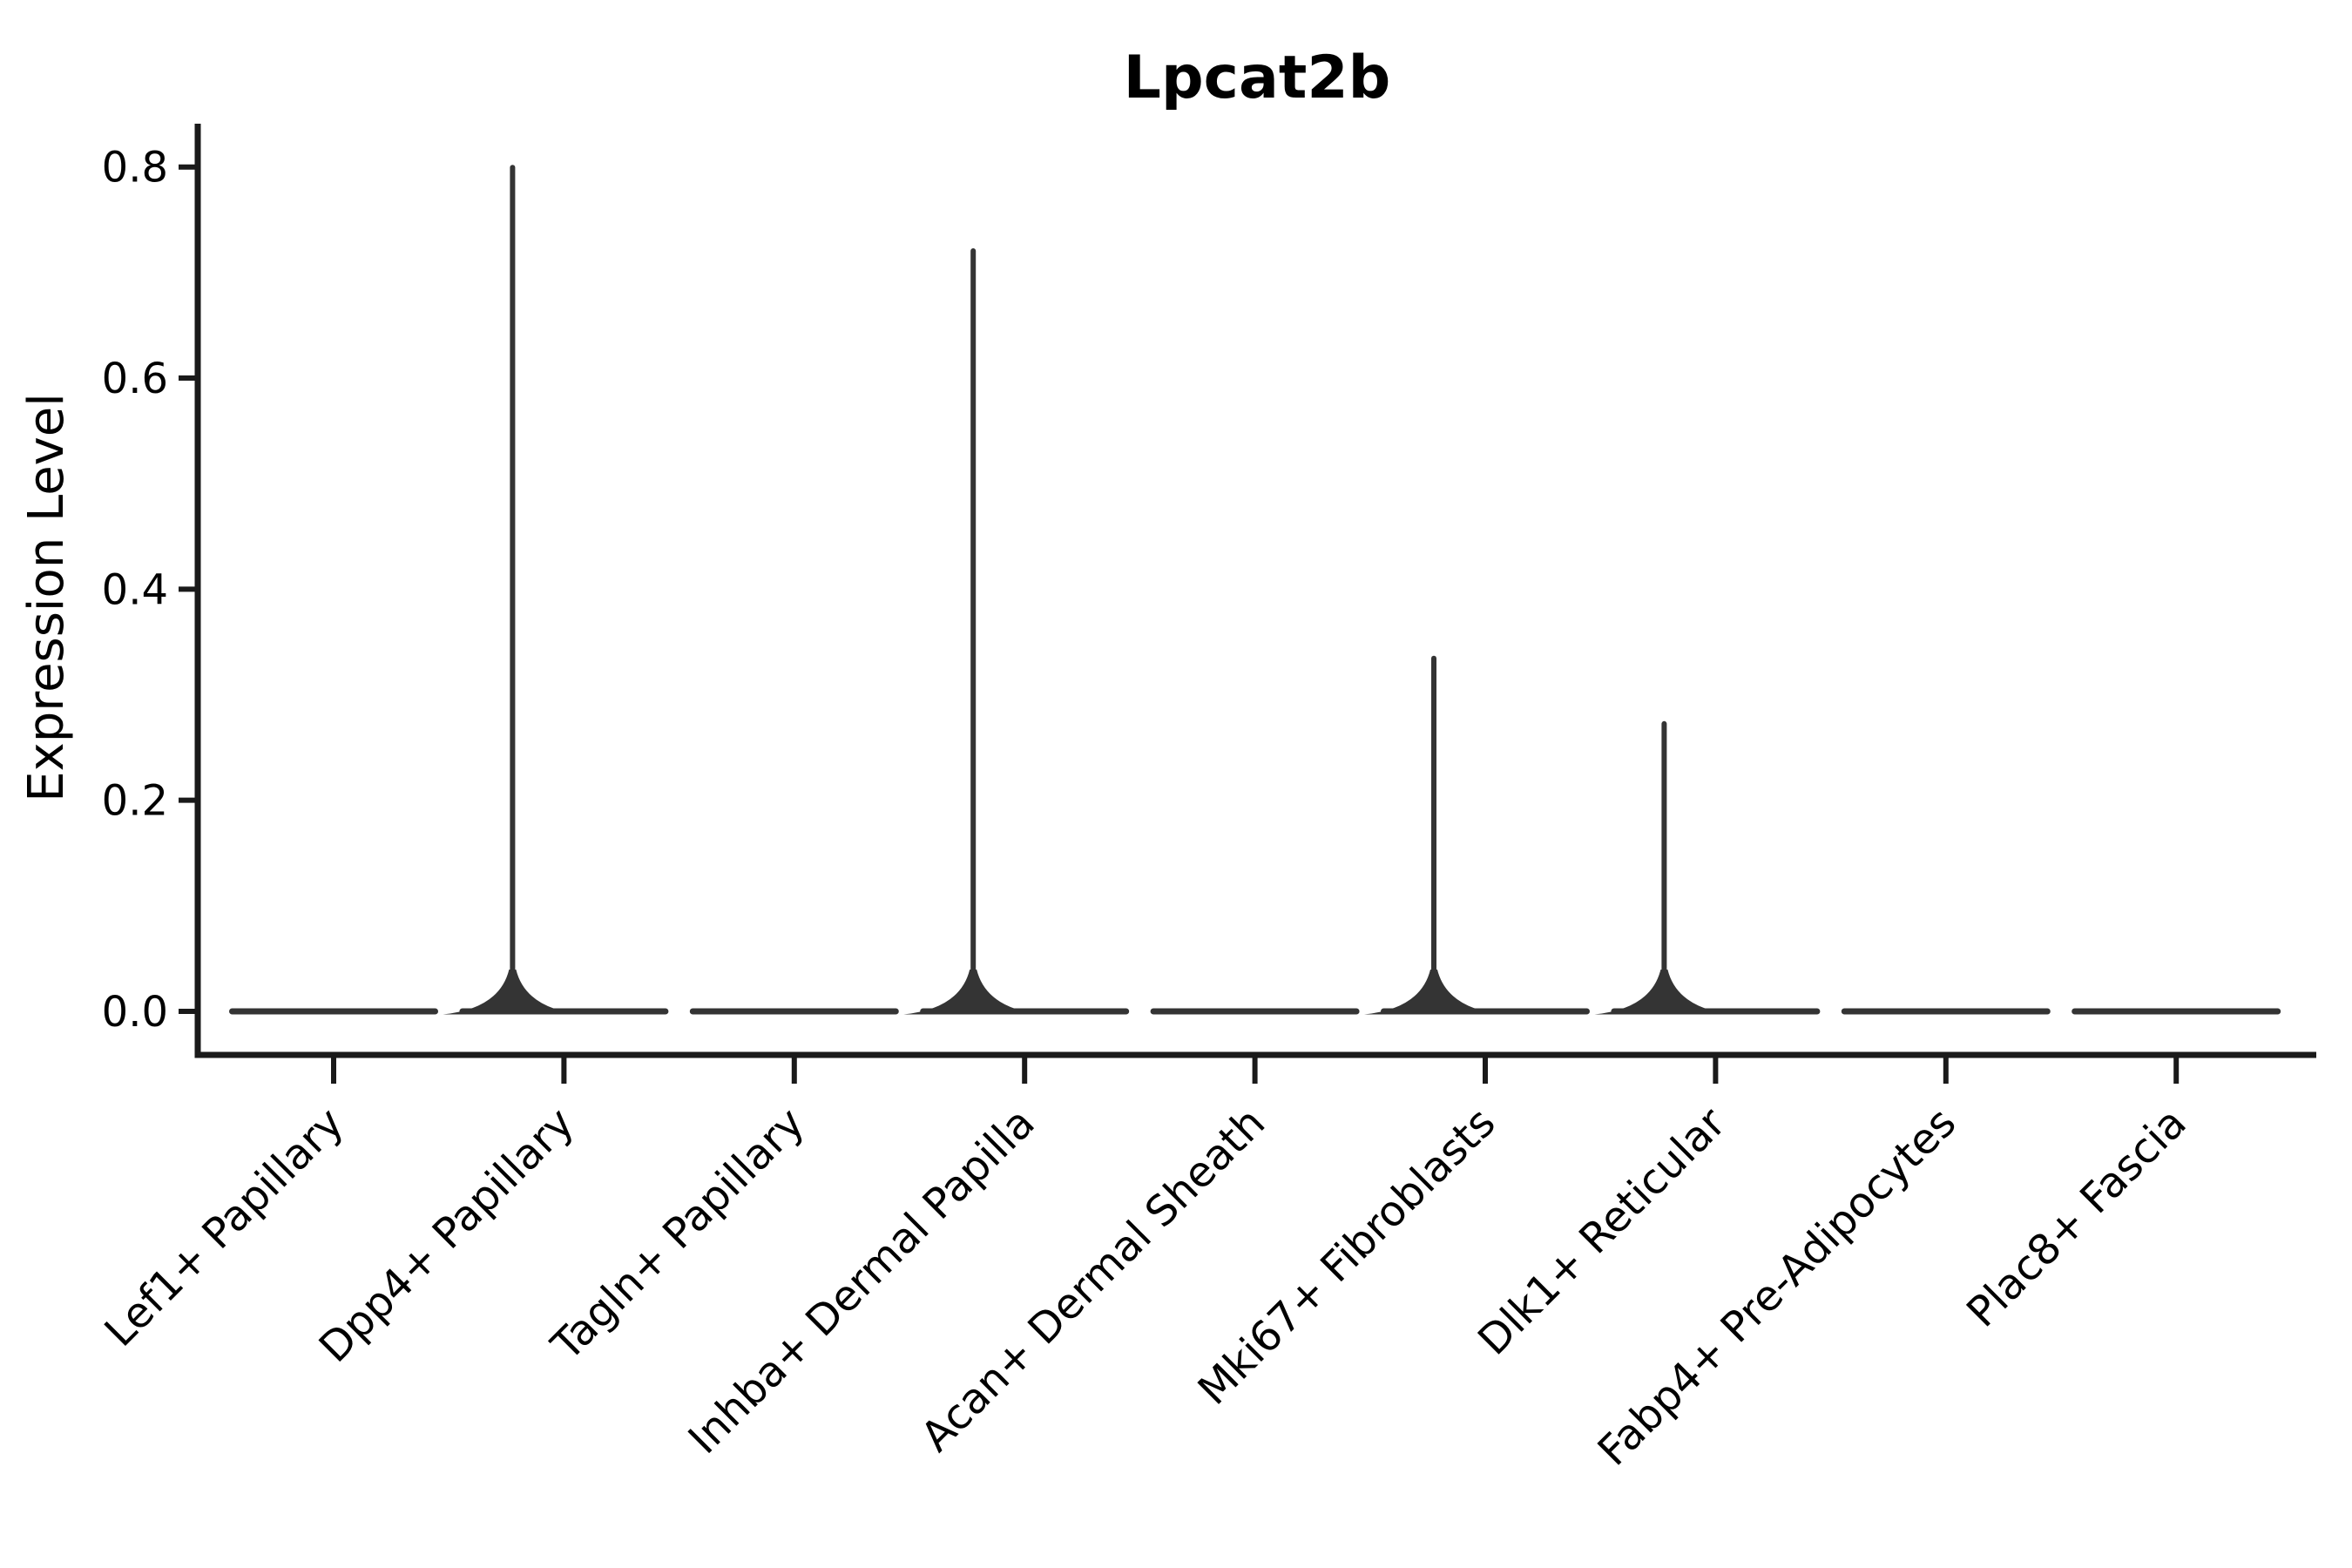  What do you see at coordinates (678, 1234) in the screenshot?
I see `x-tick-label: Tagln+ Papillary` at bounding box center [678, 1234].